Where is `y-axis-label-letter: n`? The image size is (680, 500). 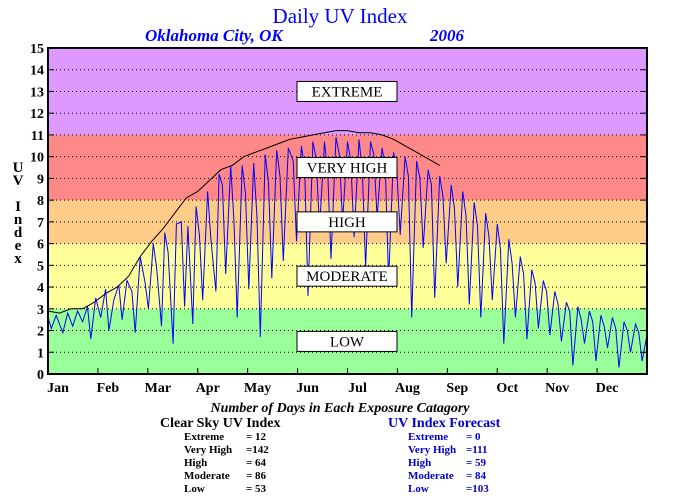
y-axis-label-letter: n is located at coordinates (18, 220).